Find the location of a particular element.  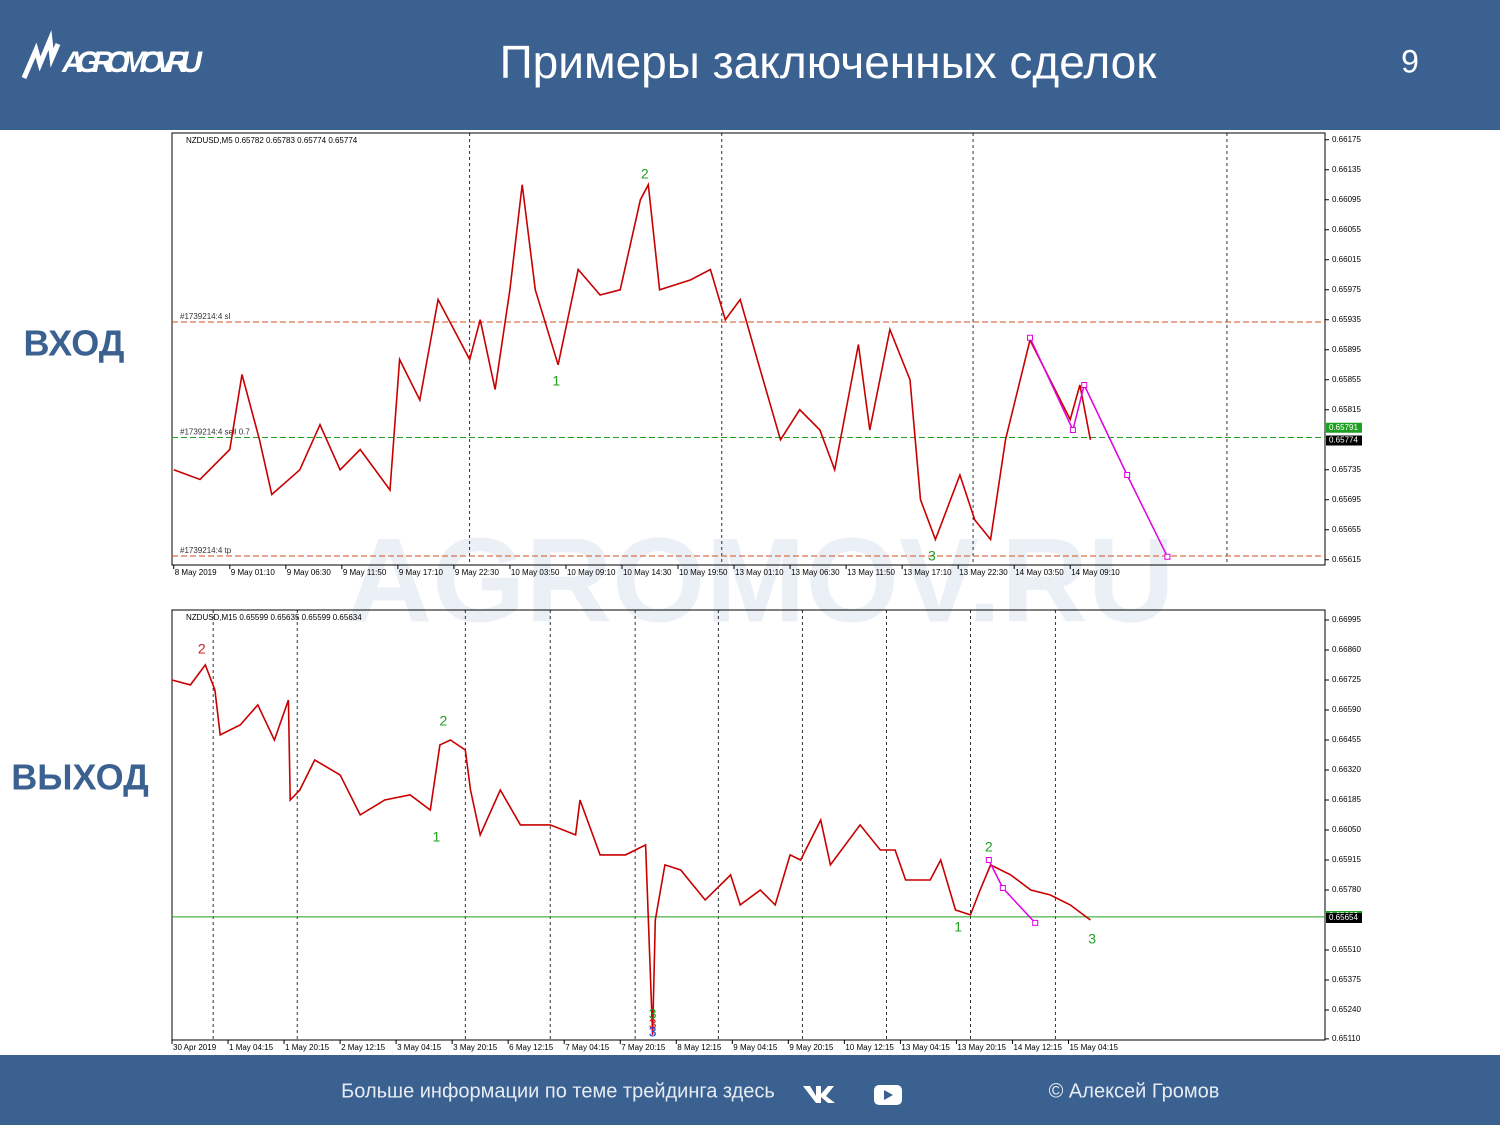

y-tick-label: 0.65375 is located at coordinates (1346, 979).